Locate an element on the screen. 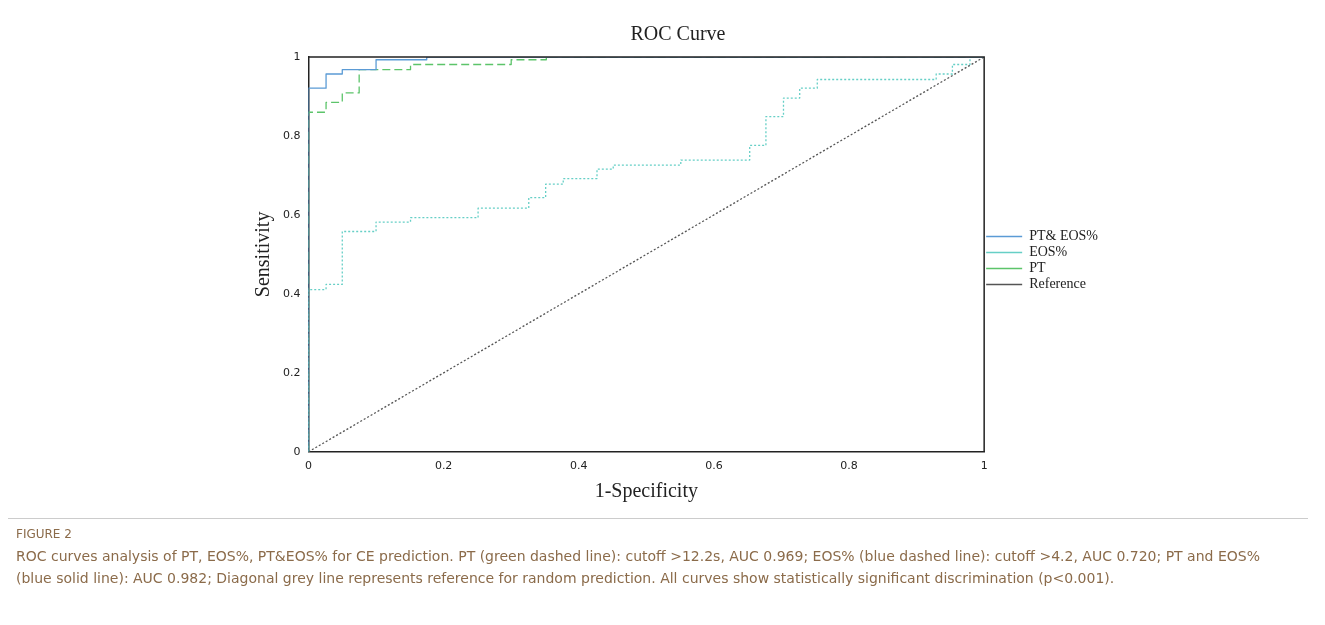  x-tick-label: 1 is located at coordinates (984, 466).